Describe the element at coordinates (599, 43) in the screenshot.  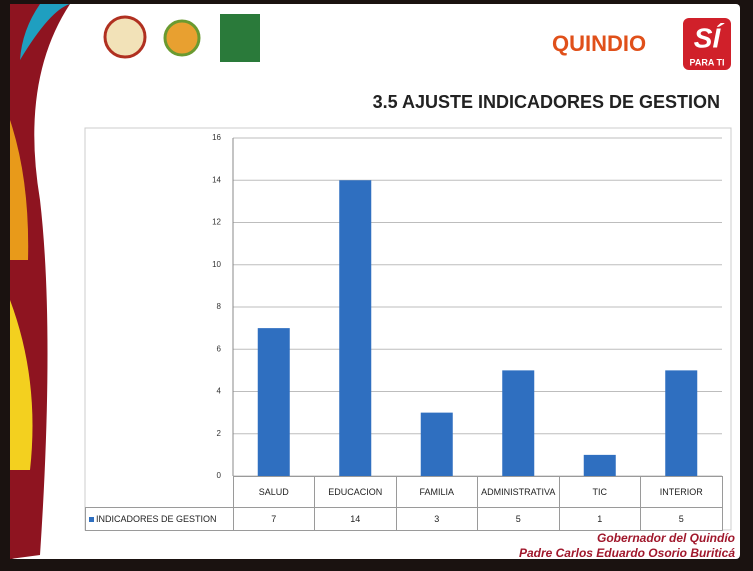
I see `logo-name: QUINDIO` at that location.